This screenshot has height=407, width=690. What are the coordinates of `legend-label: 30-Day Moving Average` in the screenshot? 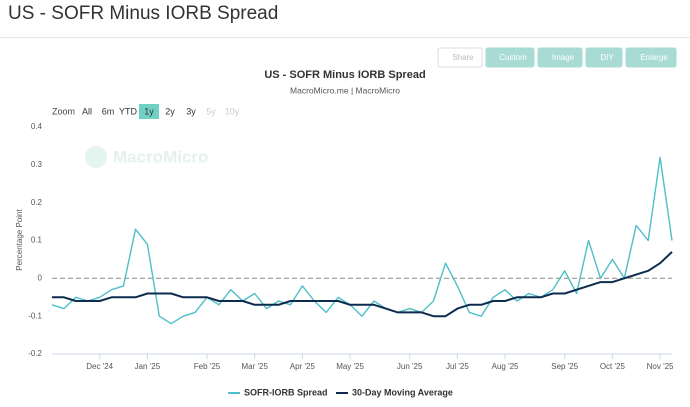 It's located at (402, 392).